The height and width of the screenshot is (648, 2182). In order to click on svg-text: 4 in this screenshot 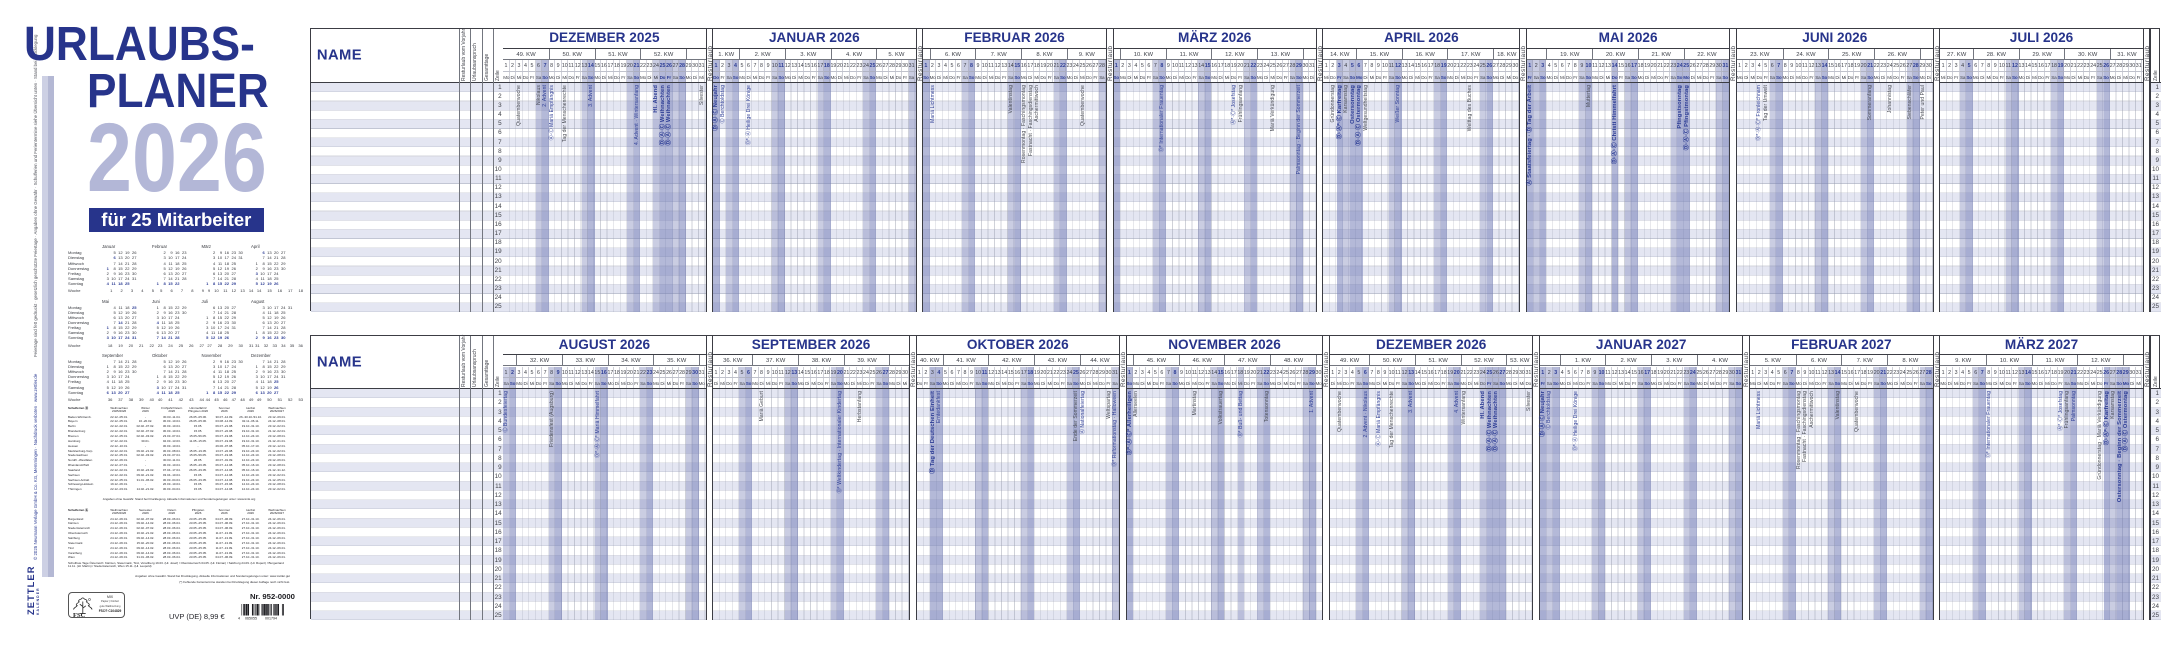, I will do `click(239, 618)`.